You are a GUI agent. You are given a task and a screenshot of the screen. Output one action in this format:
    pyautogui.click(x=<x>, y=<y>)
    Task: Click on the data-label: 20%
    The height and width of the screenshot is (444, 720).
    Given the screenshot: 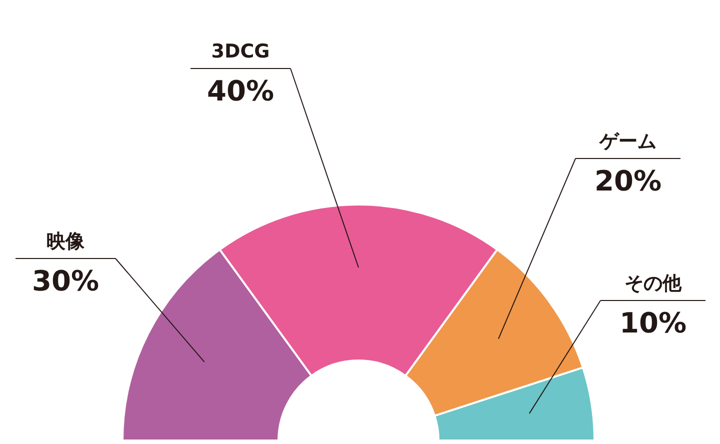 What is the action you would take?
    pyautogui.click(x=628, y=181)
    